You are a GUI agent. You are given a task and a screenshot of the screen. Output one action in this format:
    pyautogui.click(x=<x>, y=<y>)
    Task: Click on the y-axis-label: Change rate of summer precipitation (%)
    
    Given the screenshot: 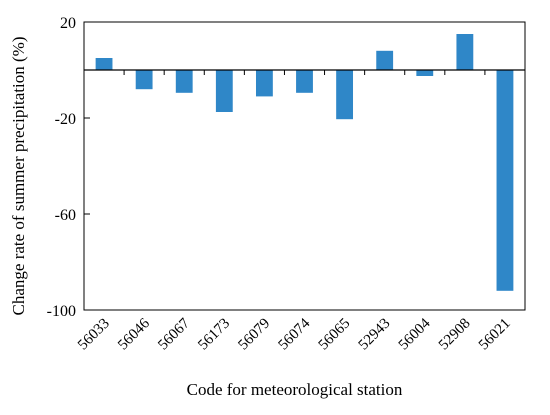 What is the action you would take?
    pyautogui.click(x=18, y=176)
    